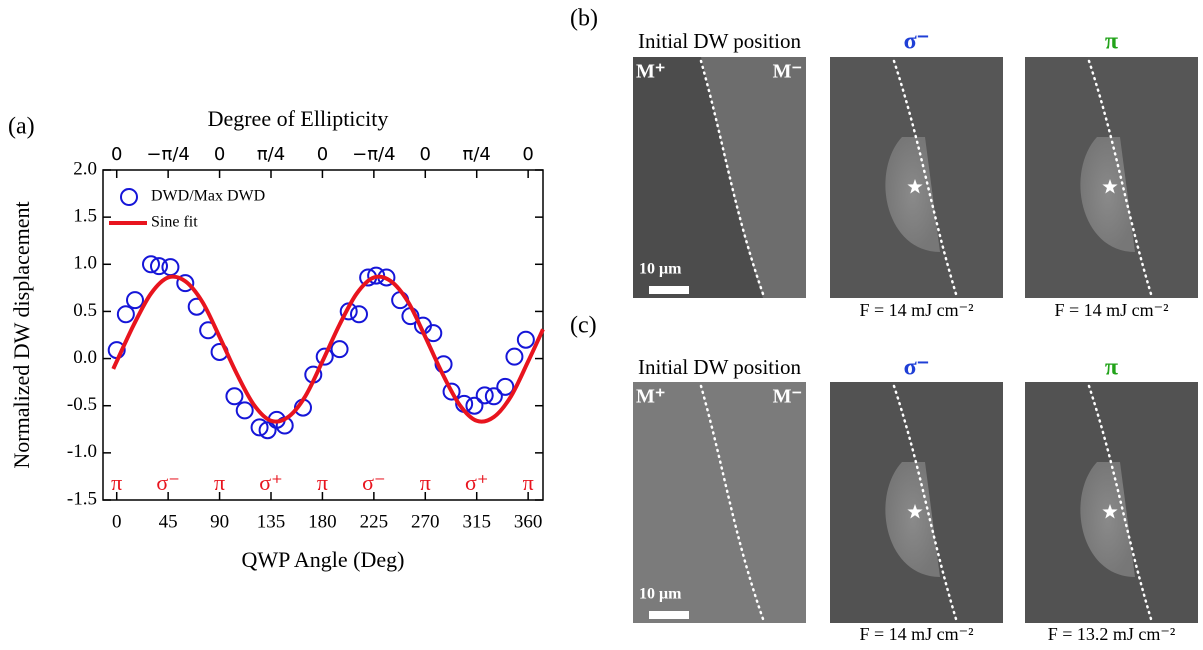 The height and width of the screenshot is (650, 1203). What do you see at coordinates (85, 263) in the screenshot?
I see `y-tick-label: 1.0` at bounding box center [85, 263].